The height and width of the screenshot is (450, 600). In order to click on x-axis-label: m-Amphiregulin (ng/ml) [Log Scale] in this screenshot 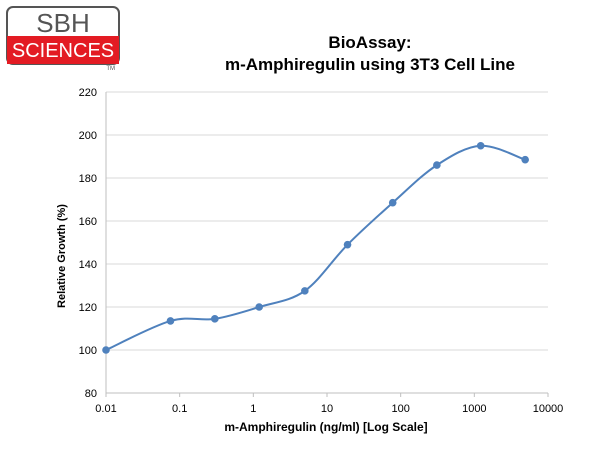, I will do `click(325, 427)`.